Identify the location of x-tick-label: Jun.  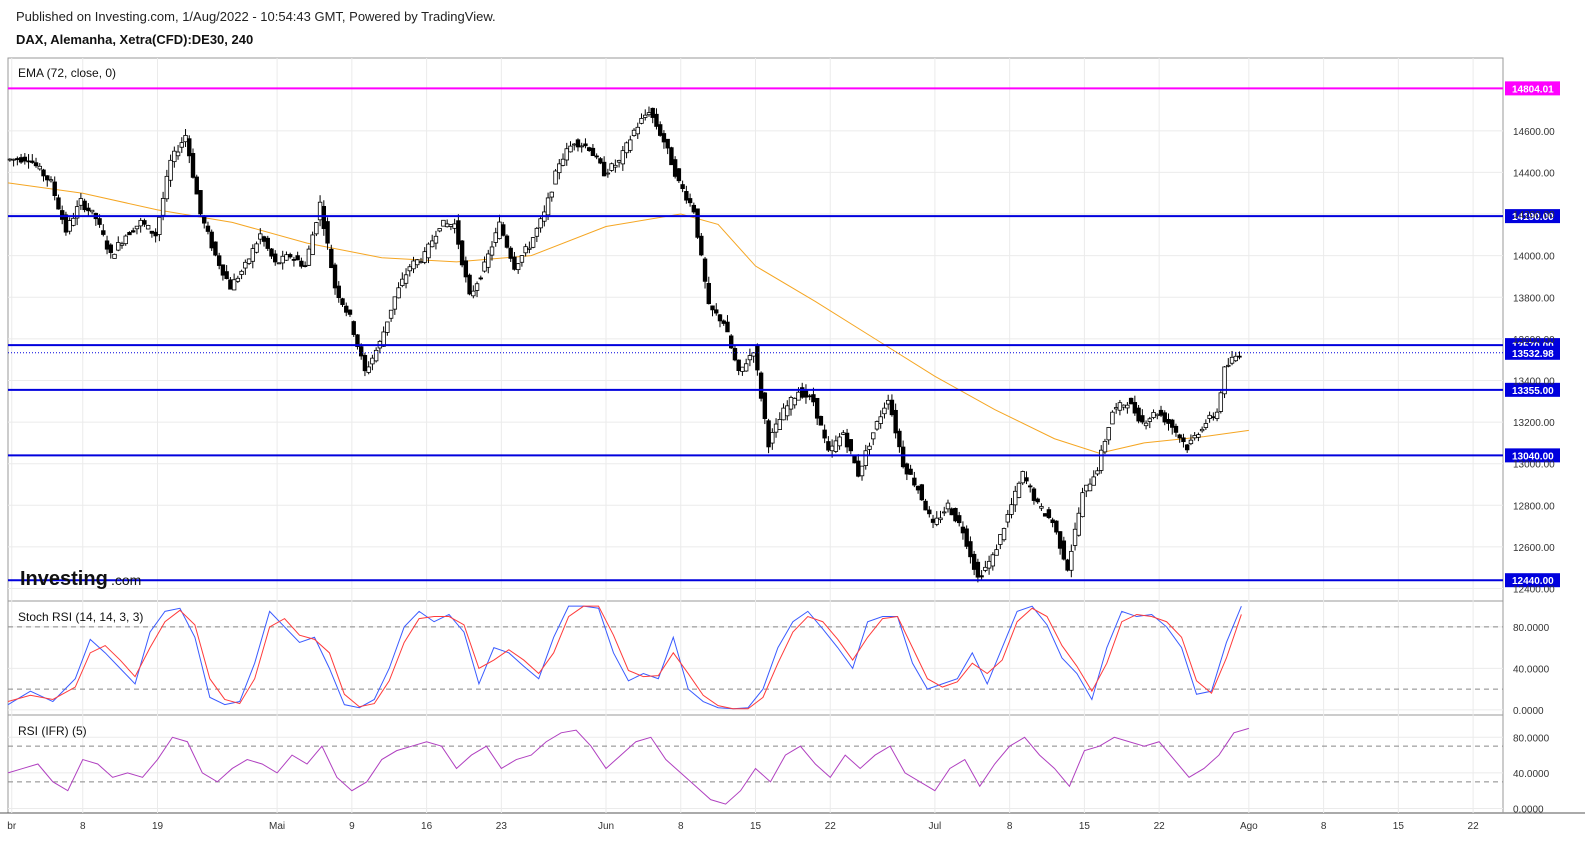
(606, 826).